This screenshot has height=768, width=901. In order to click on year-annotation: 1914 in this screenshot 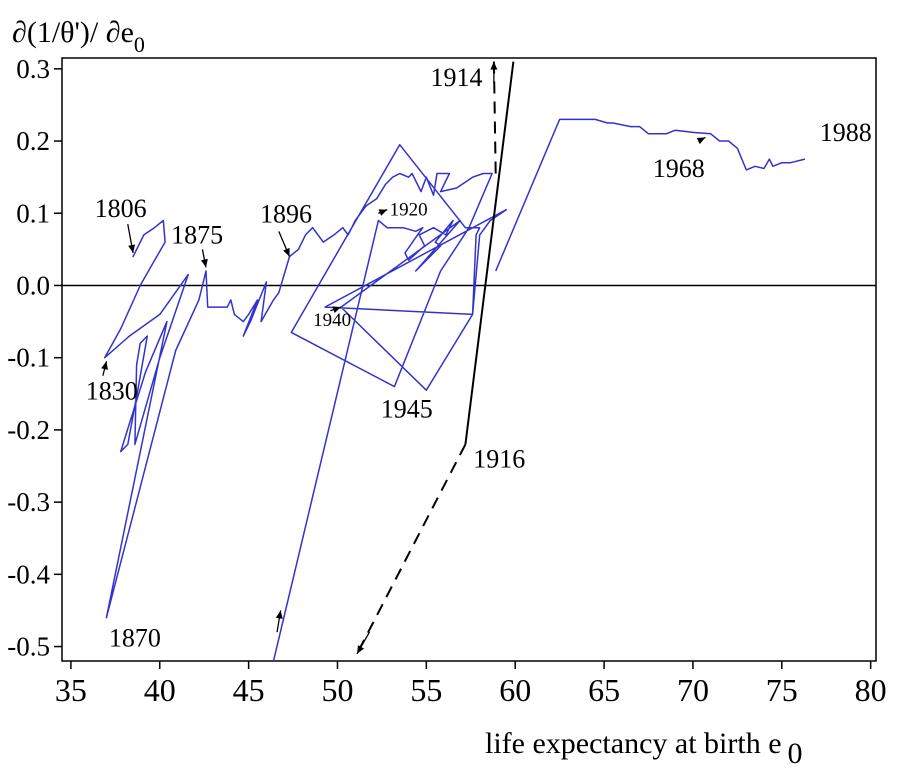, I will do `click(457, 77)`.